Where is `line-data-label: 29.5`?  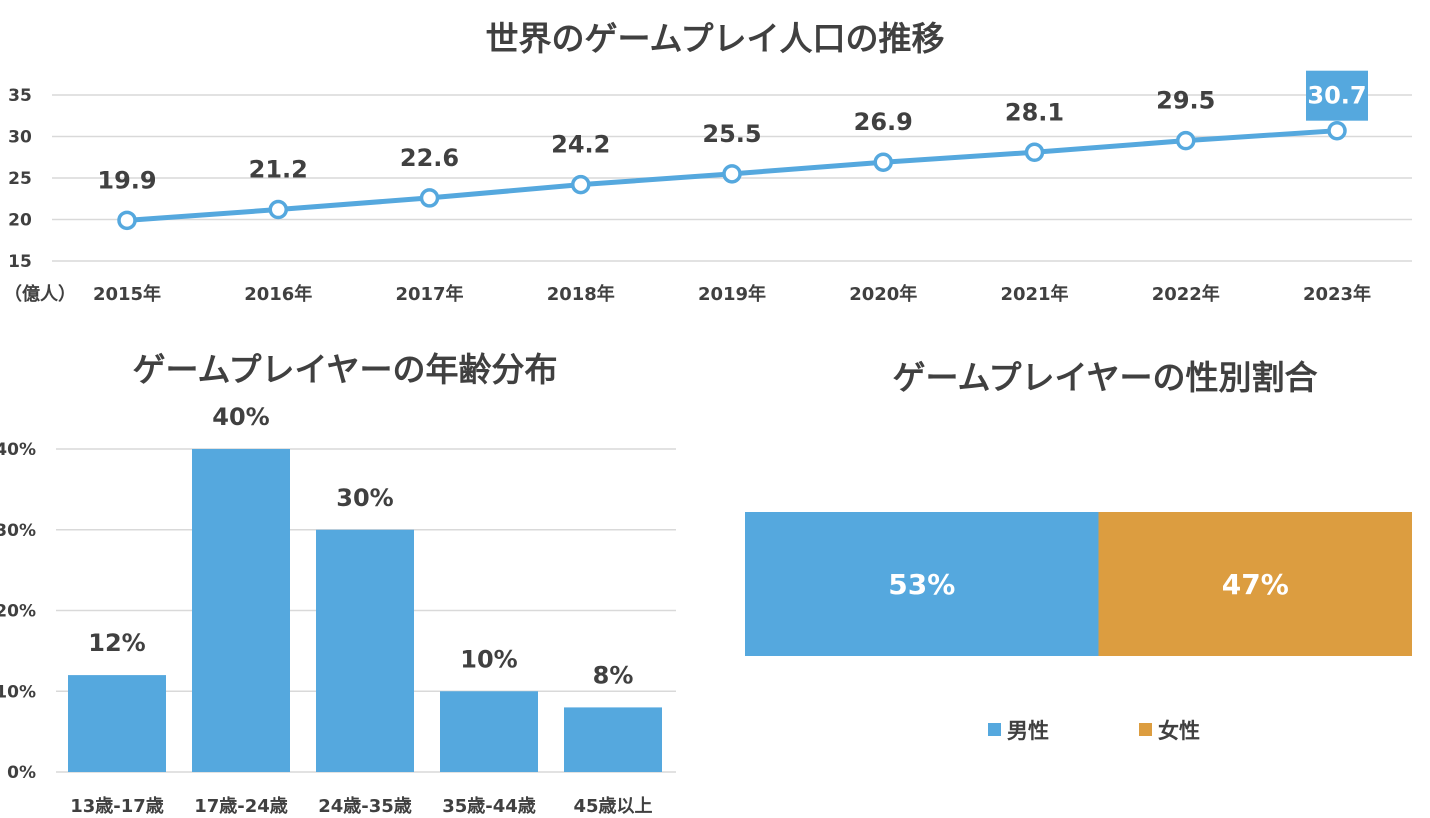
line-data-label: 29.5 is located at coordinates (1185, 101).